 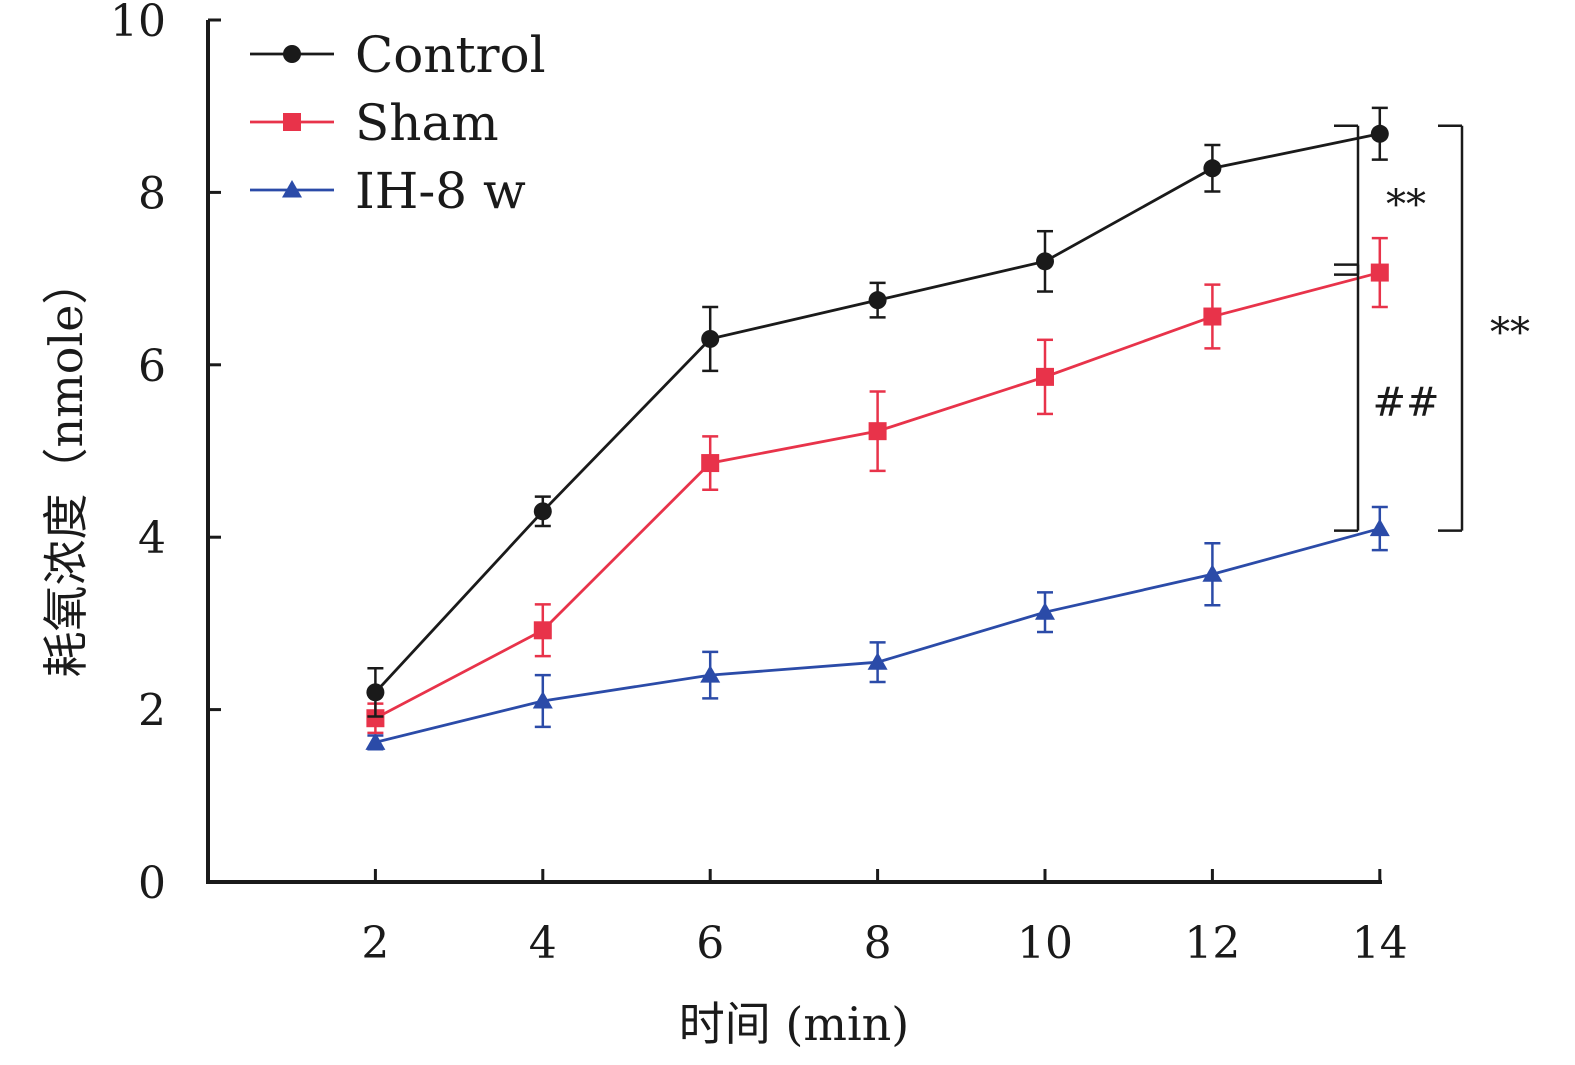 I want to click on legend-item: Sham, so click(x=374, y=123).